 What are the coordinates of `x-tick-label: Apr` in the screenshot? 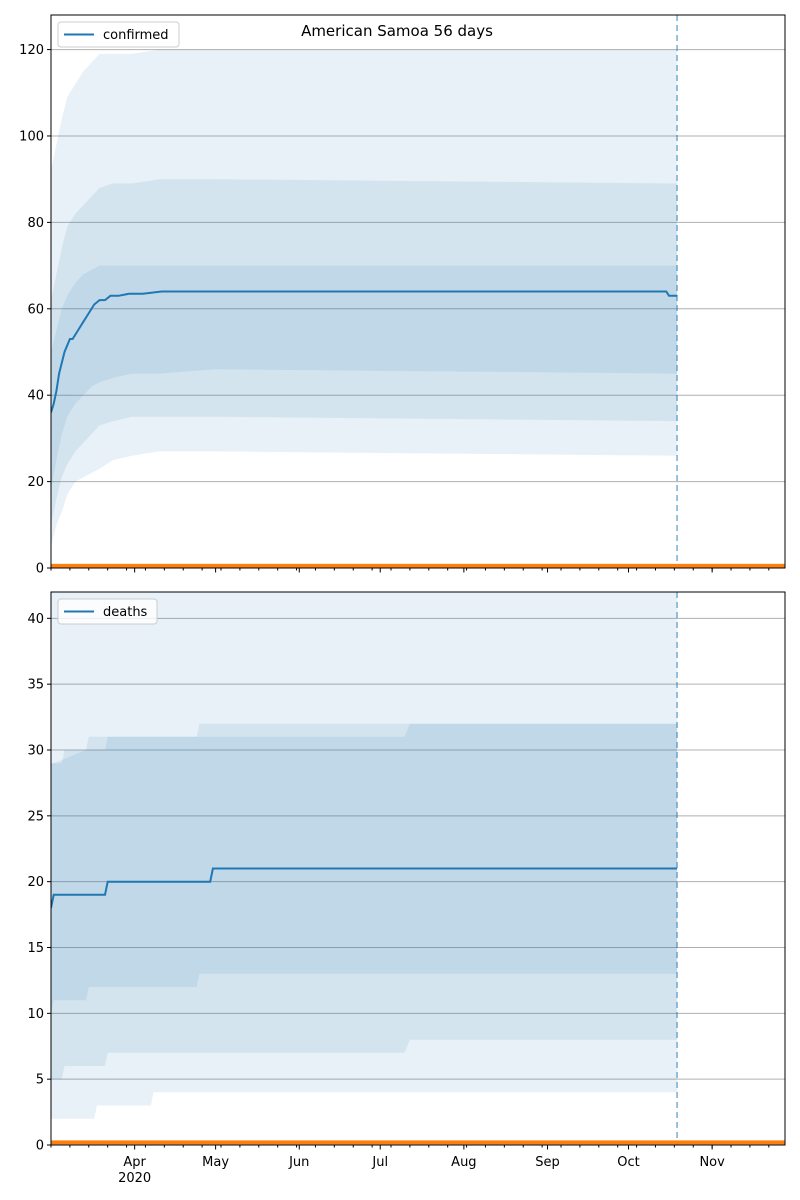 It's located at (134, 1162).